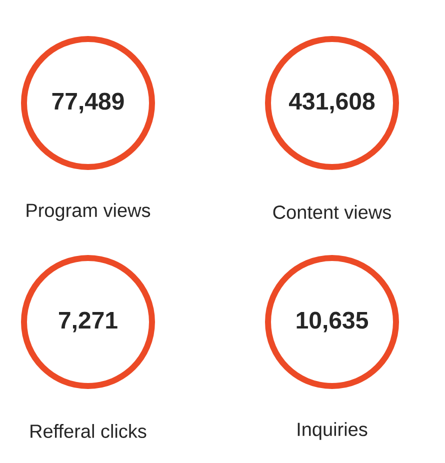 The width and height of the screenshot is (445, 463). I want to click on category-label: Refferal clicks, so click(88, 431).